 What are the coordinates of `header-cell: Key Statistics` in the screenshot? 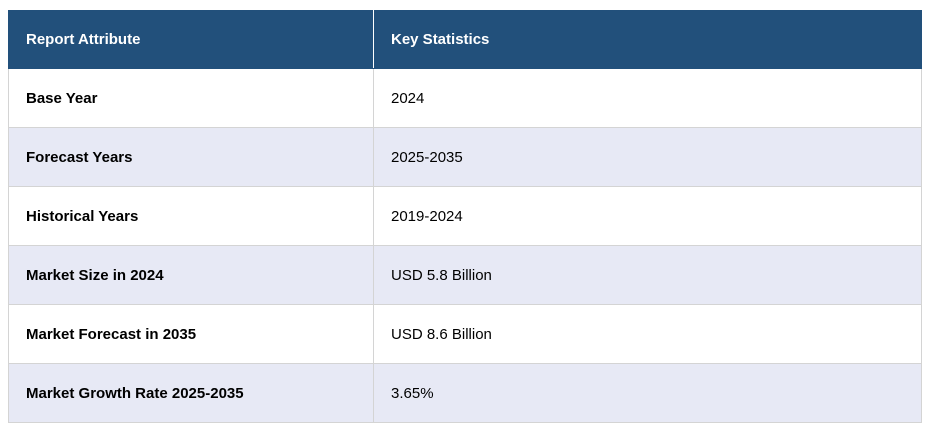 It's located at (647, 39).